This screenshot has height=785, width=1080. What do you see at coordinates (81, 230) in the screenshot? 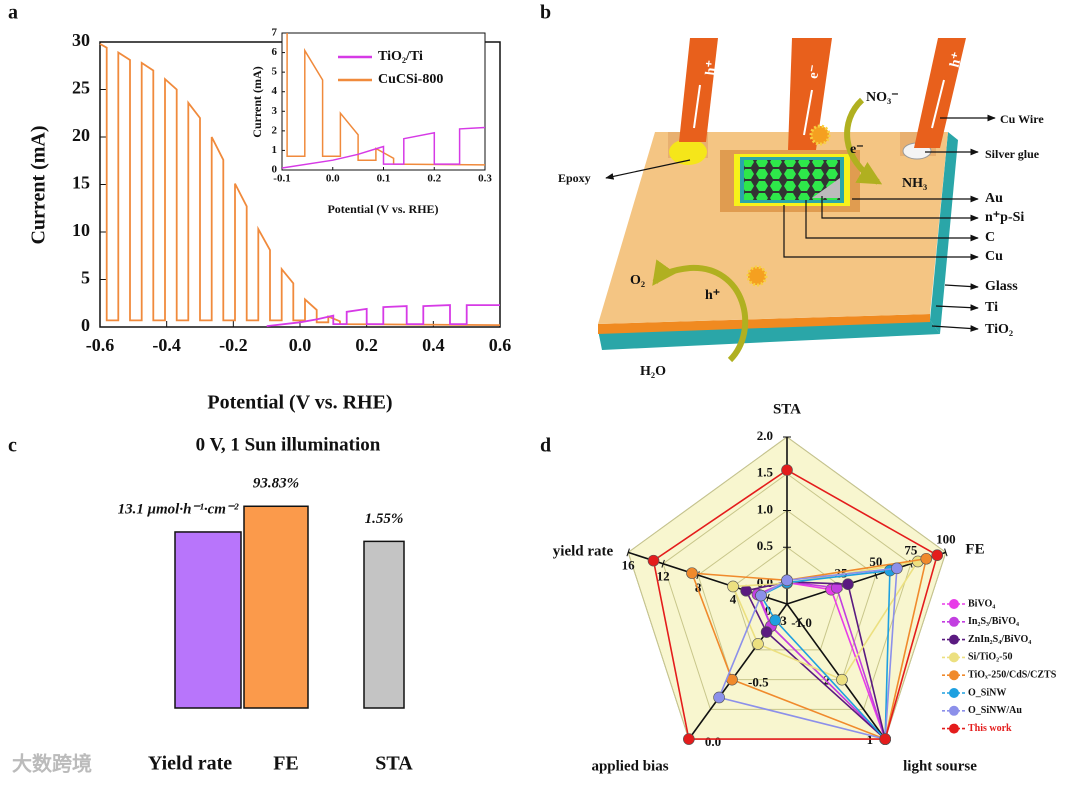
I see `y-tick-label: 10` at bounding box center [81, 230].